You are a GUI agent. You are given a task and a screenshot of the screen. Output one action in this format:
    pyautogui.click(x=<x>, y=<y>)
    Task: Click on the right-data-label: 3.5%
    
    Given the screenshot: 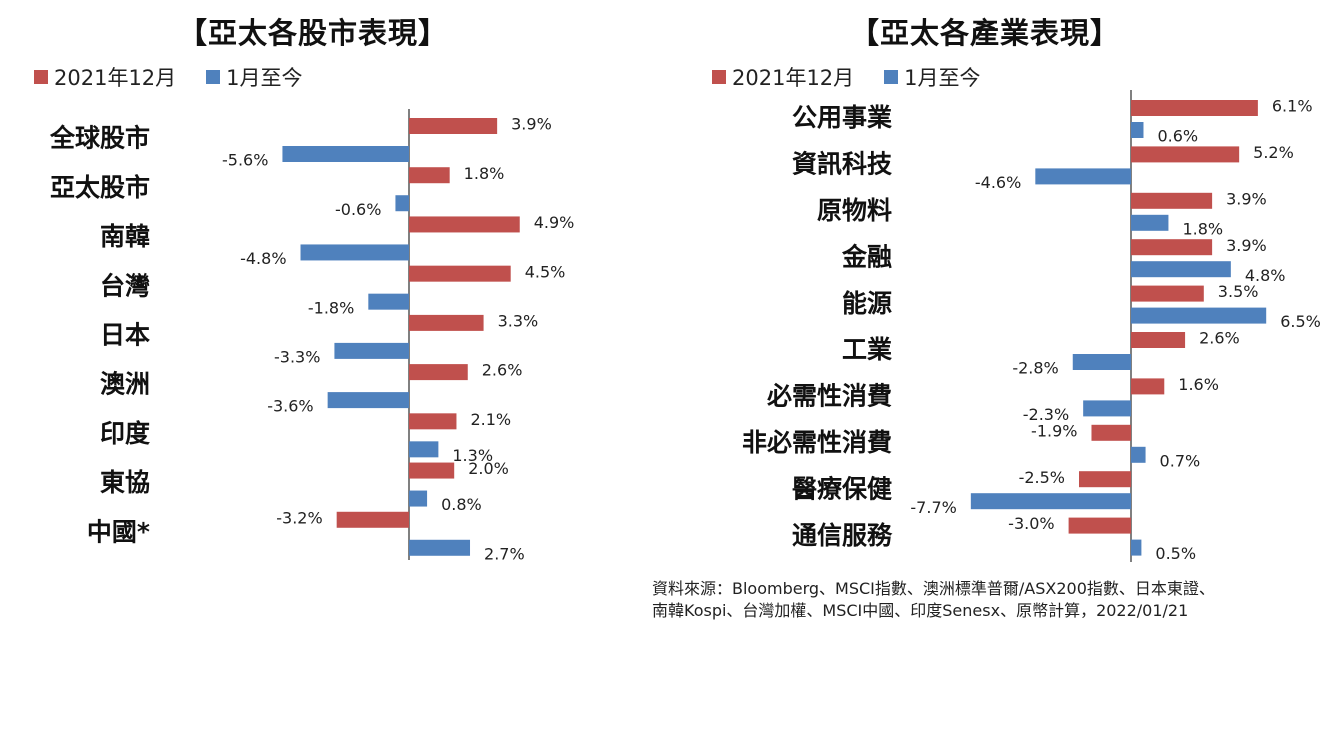 What is the action you would take?
    pyautogui.click(x=1238, y=291)
    